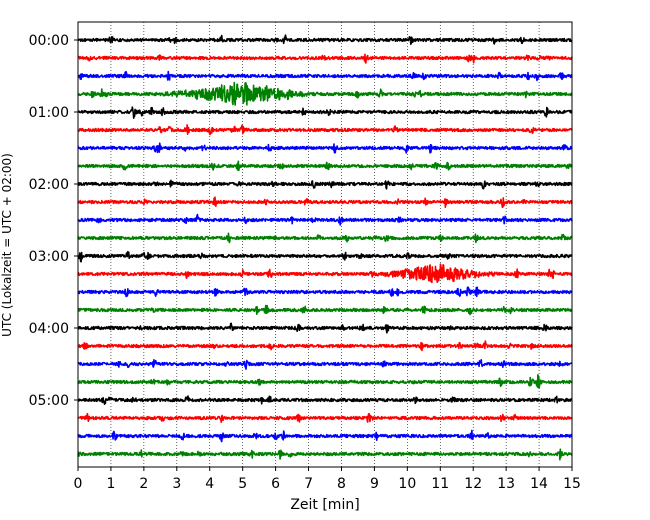 The width and height of the screenshot is (650, 520). I want to click on x-tick-label: 4, so click(209, 484).